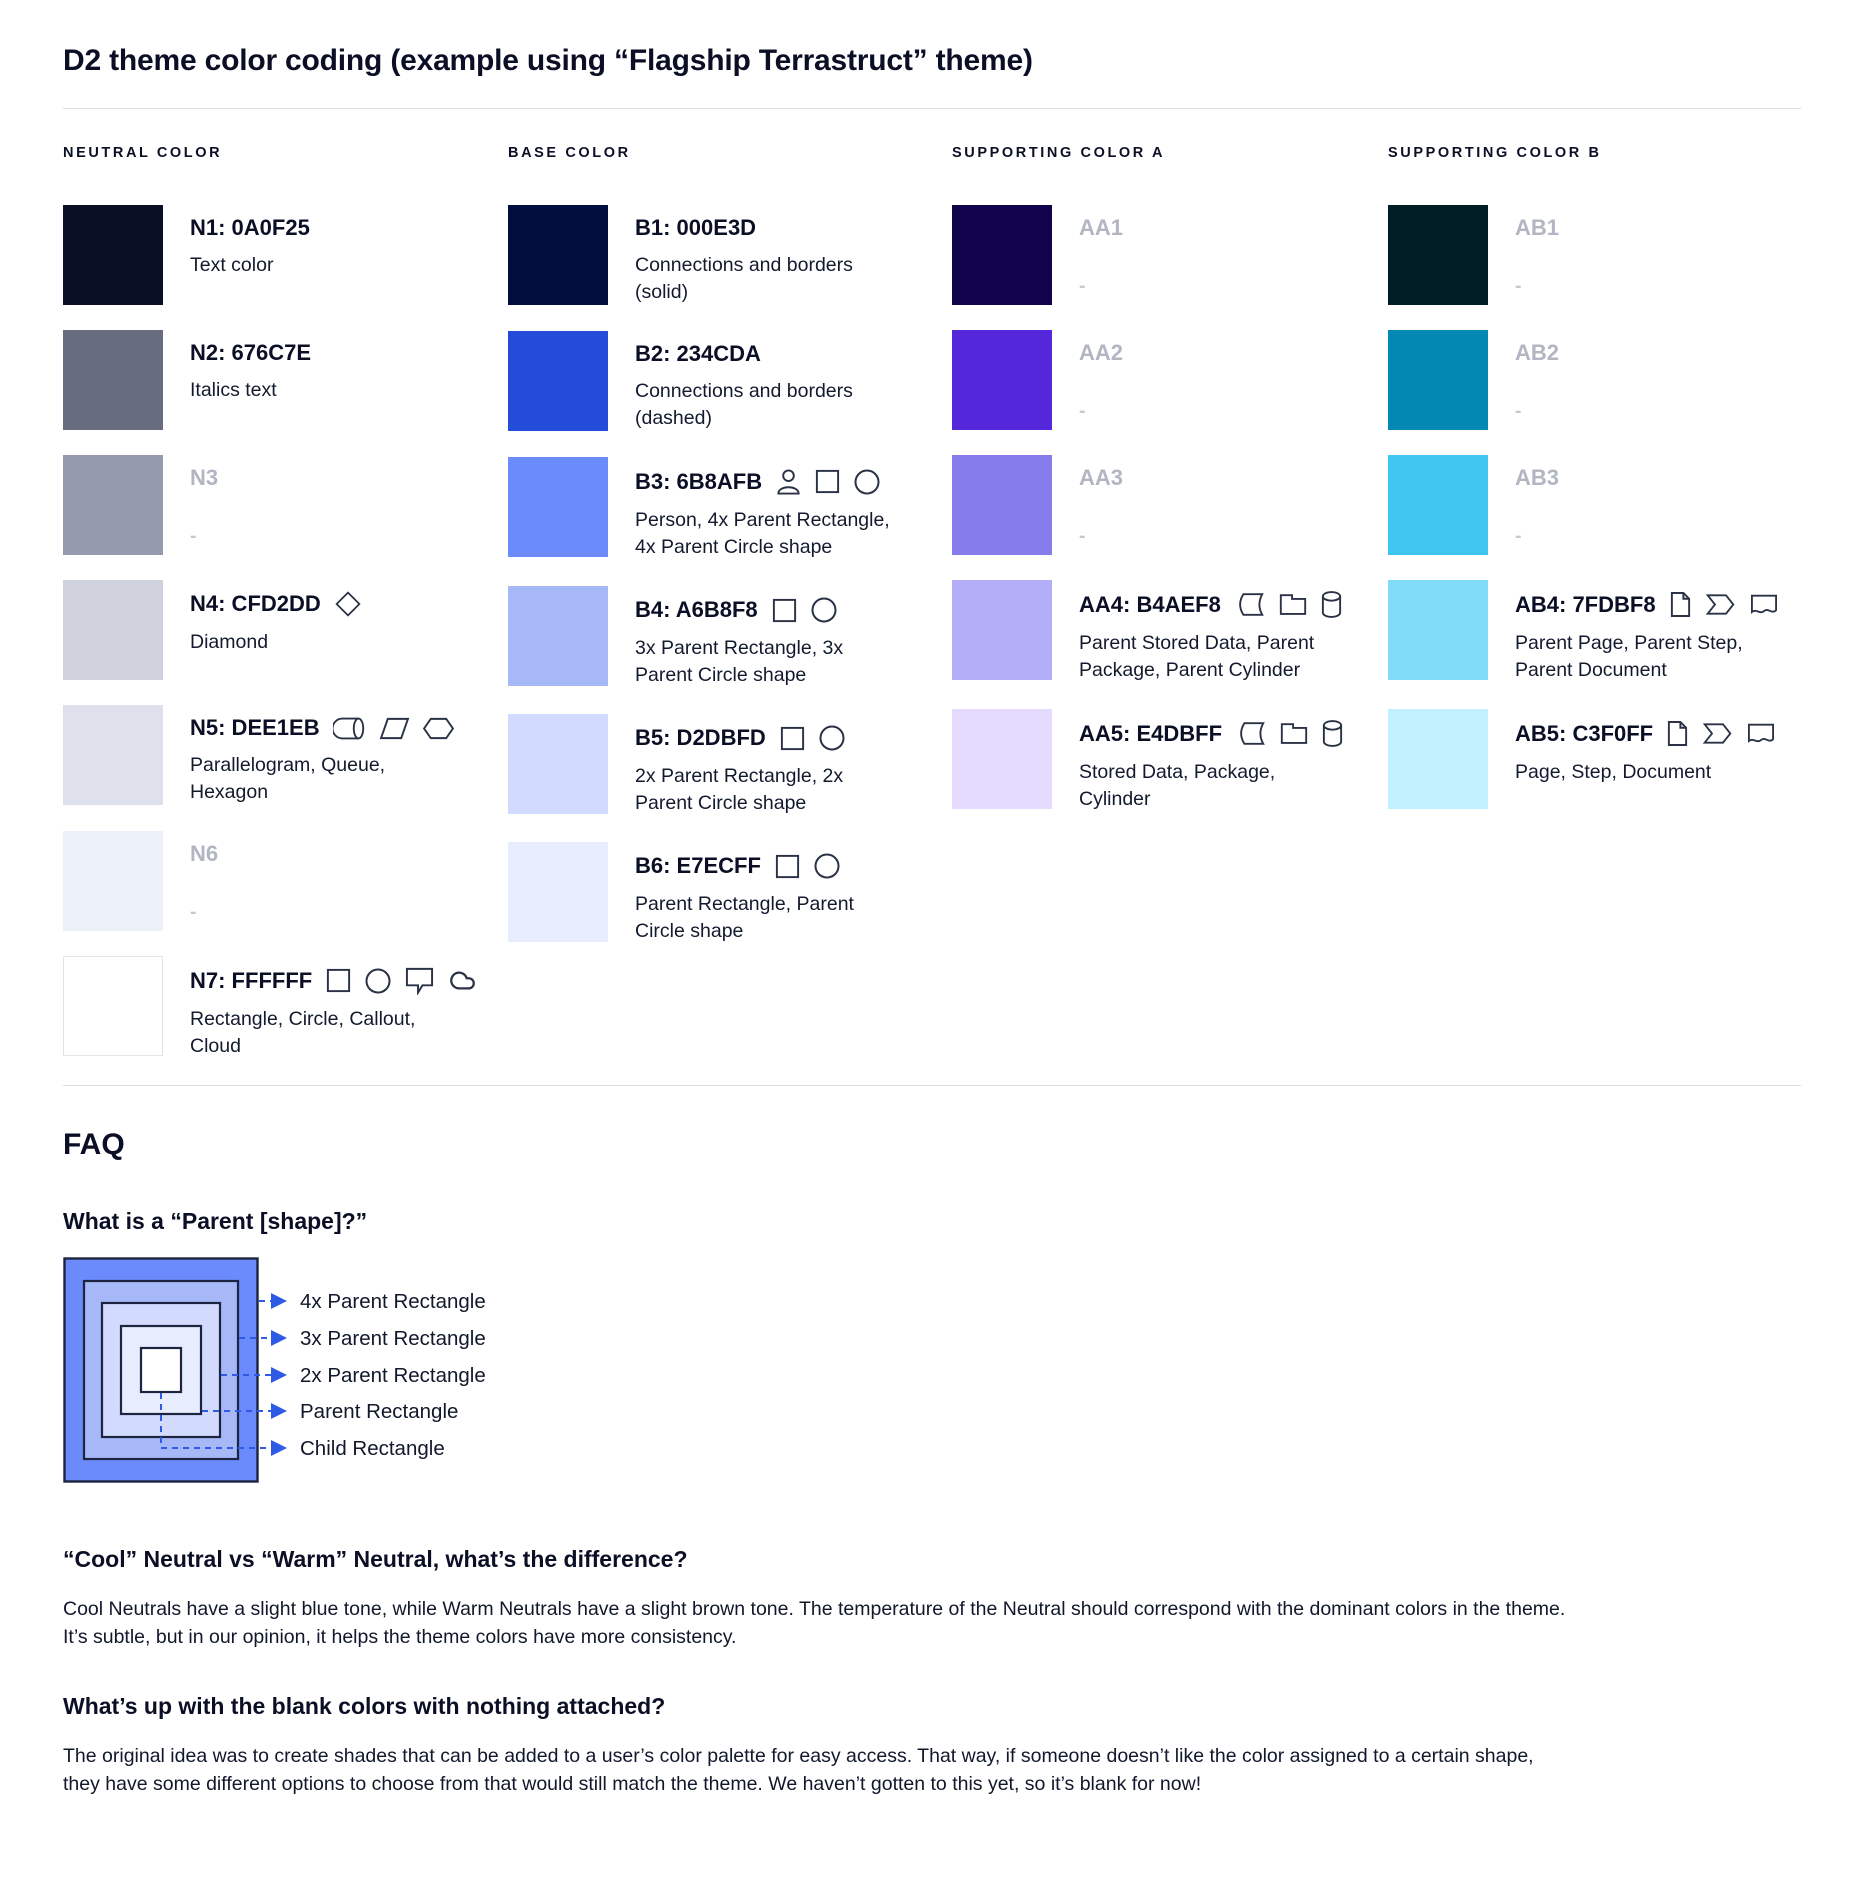 The image size is (1864, 1900). I want to click on column-header: NEUTRAL COLOR, so click(143, 153).